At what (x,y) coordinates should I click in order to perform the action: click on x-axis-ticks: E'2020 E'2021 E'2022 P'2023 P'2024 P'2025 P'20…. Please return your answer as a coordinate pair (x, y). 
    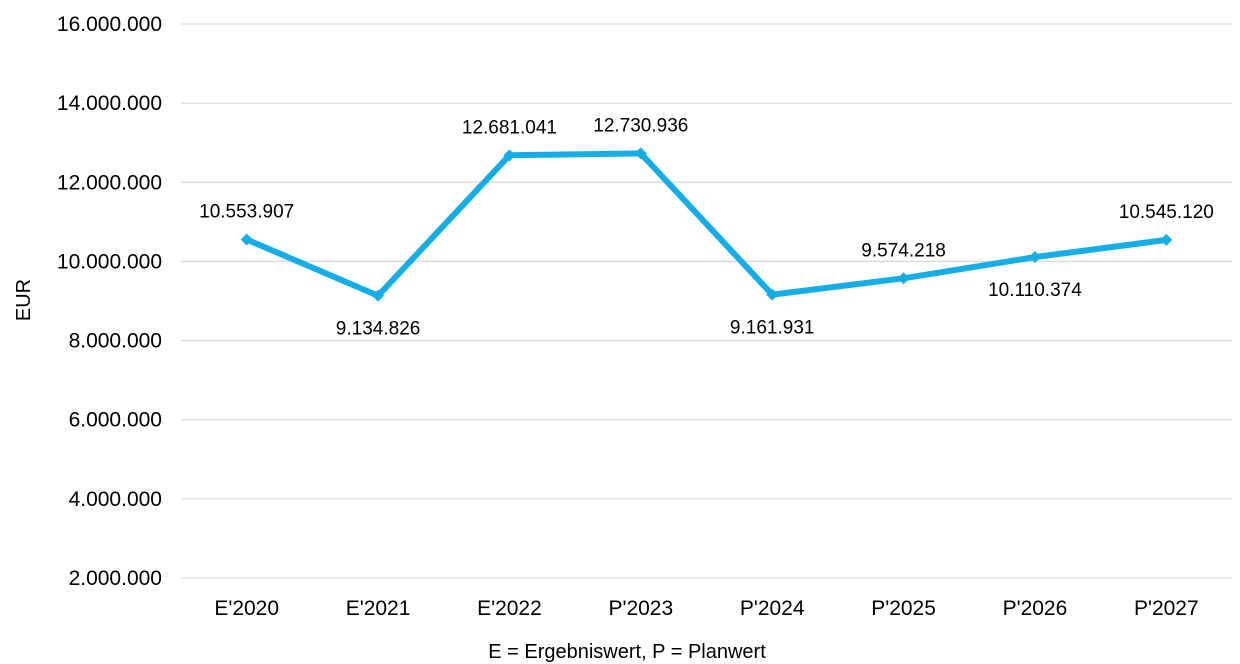
    Looking at the image, I should click on (706, 608).